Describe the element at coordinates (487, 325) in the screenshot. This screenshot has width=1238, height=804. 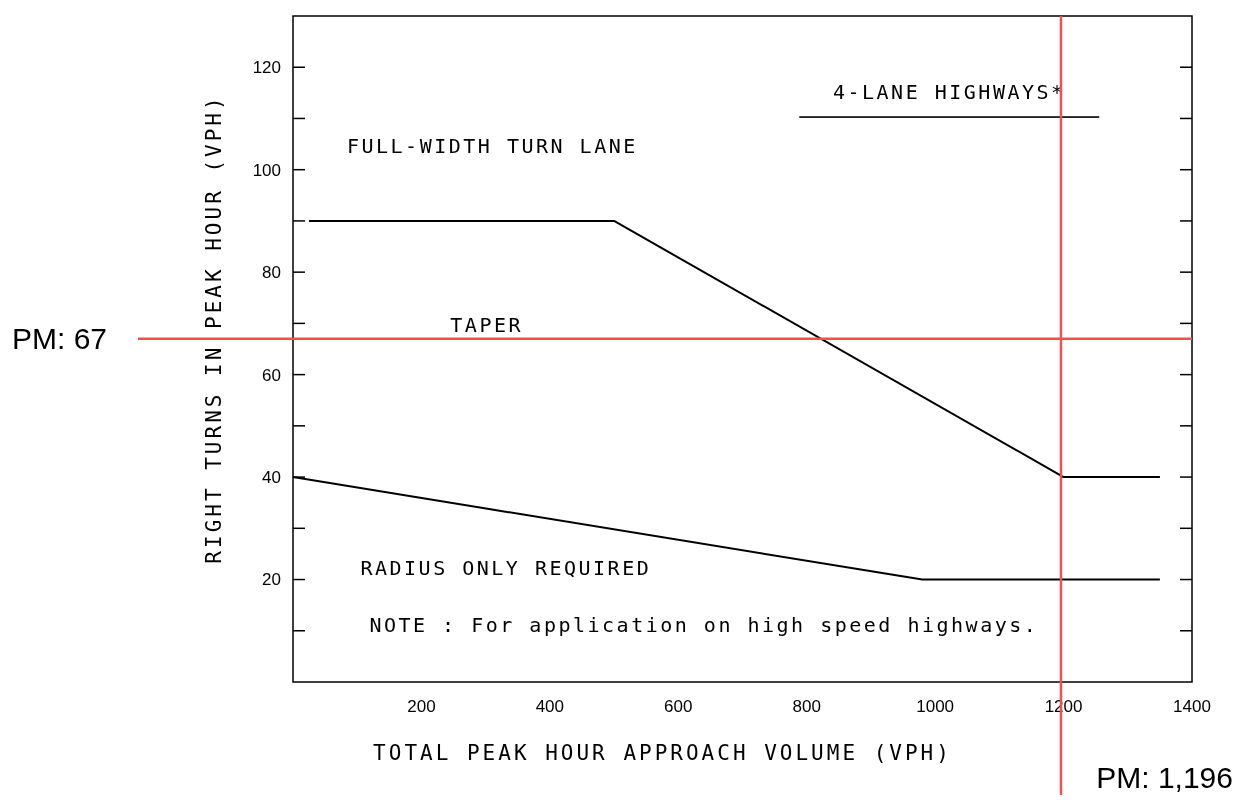
I see `annotation: TAPER` at that location.